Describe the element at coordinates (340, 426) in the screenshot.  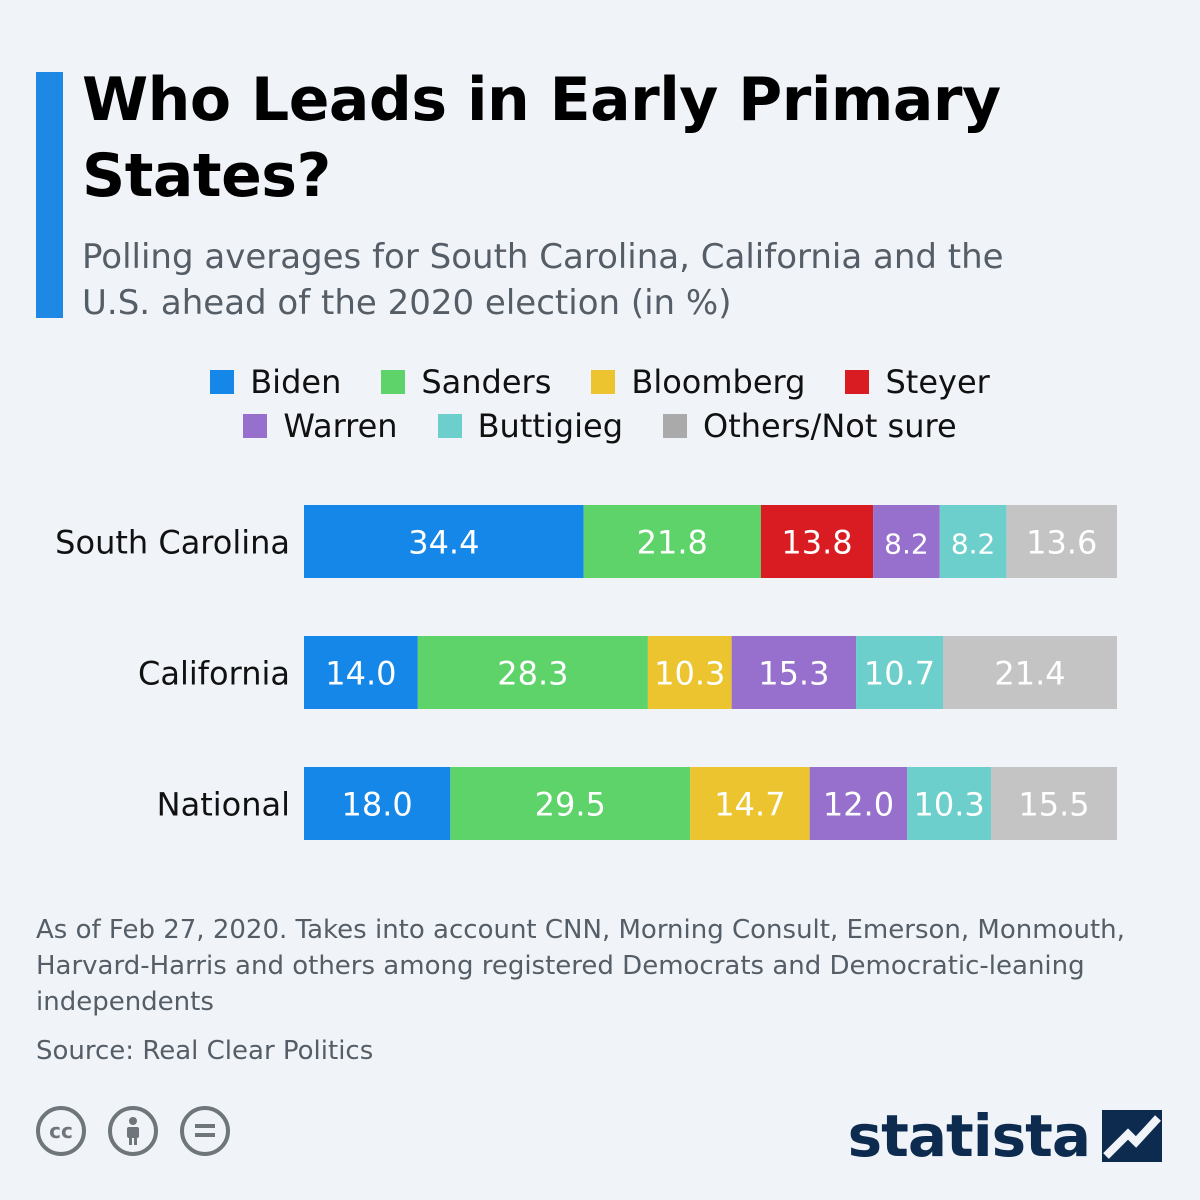
I see `legend-label: Warren` at that location.